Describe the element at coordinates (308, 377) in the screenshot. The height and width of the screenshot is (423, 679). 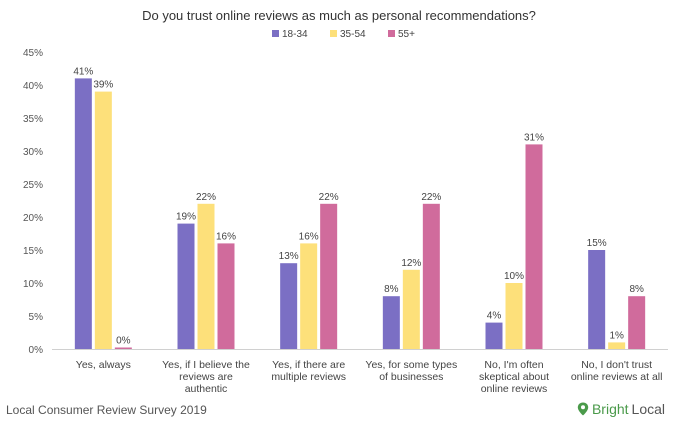
I see `x-category-label: multiple reviews` at that location.